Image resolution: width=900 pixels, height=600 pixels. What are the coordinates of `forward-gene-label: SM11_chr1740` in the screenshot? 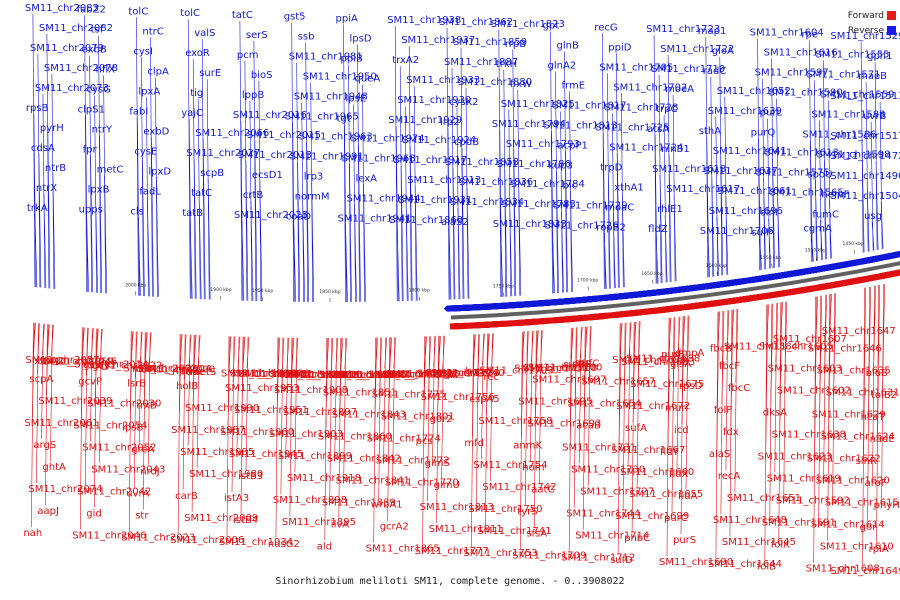 It's located at (468, 373).